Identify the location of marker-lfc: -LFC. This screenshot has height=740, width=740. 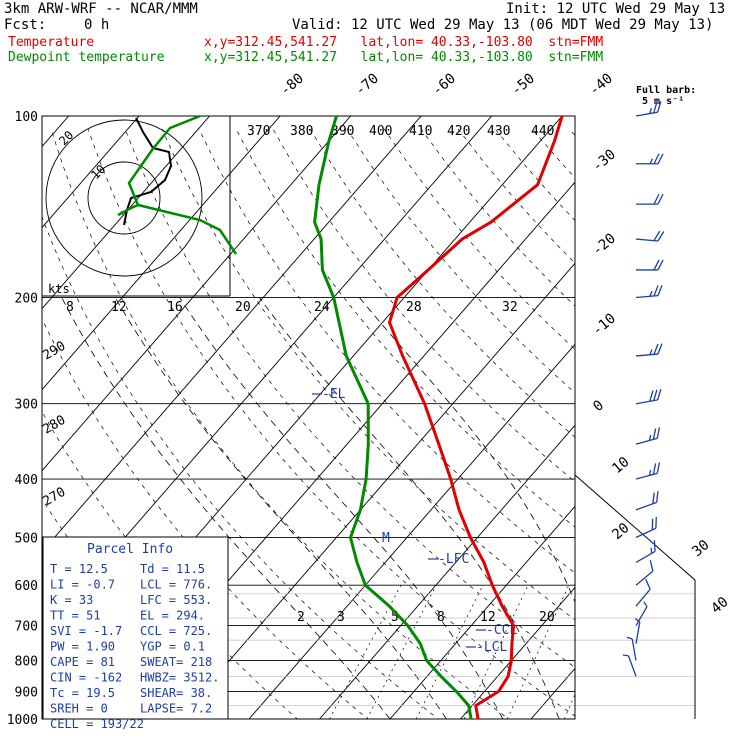
(453, 559).